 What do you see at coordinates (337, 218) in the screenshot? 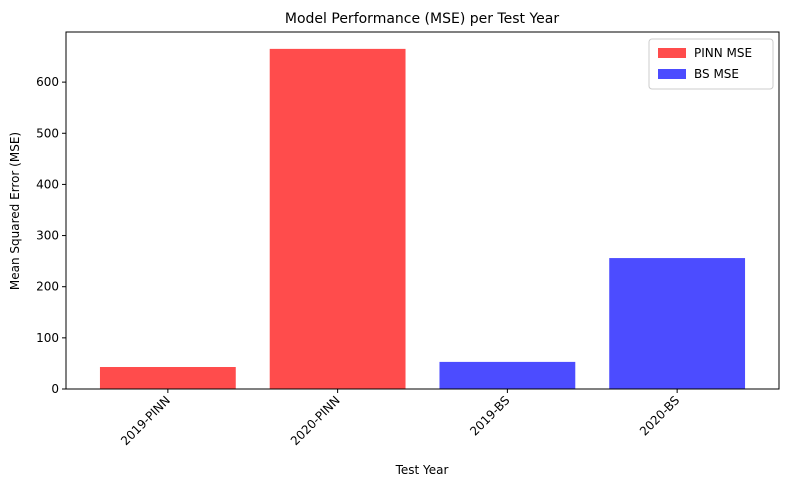
I see `bar-2020-pinn` at bounding box center [337, 218].